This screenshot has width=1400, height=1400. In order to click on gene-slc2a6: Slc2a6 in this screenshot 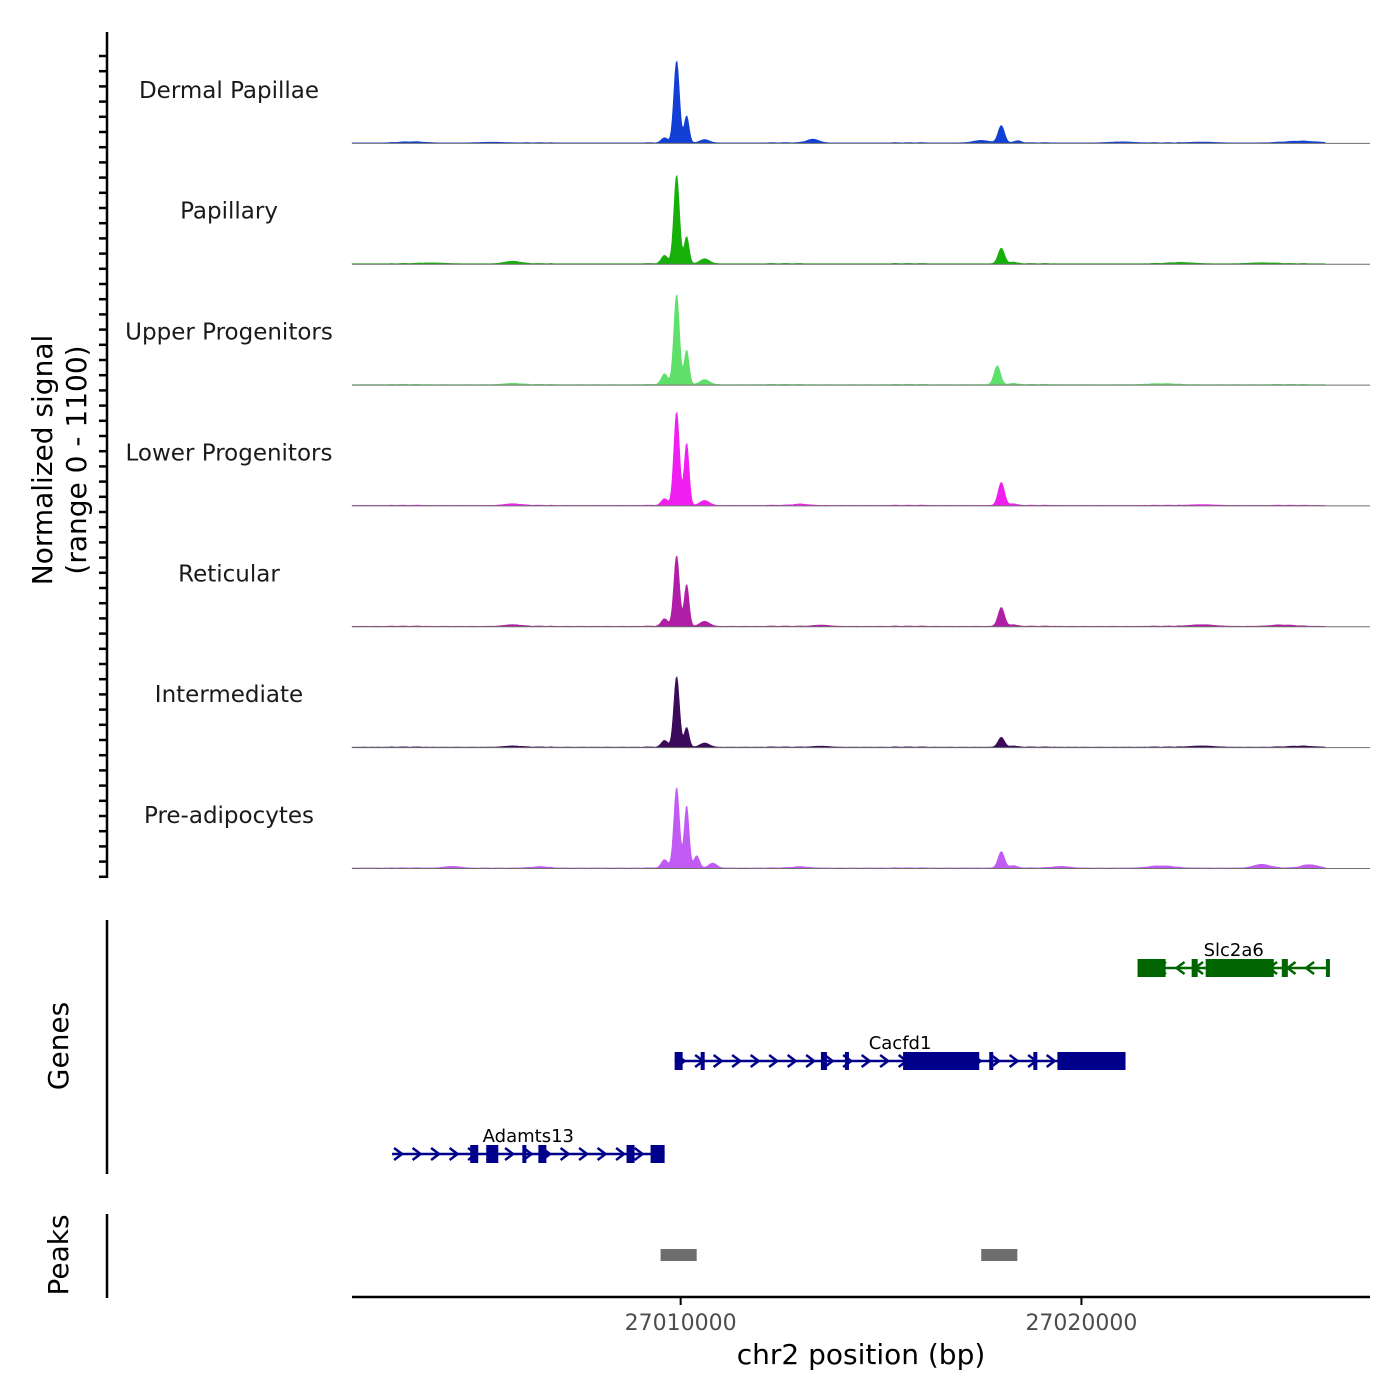, I will do `click(1233, 958)`.